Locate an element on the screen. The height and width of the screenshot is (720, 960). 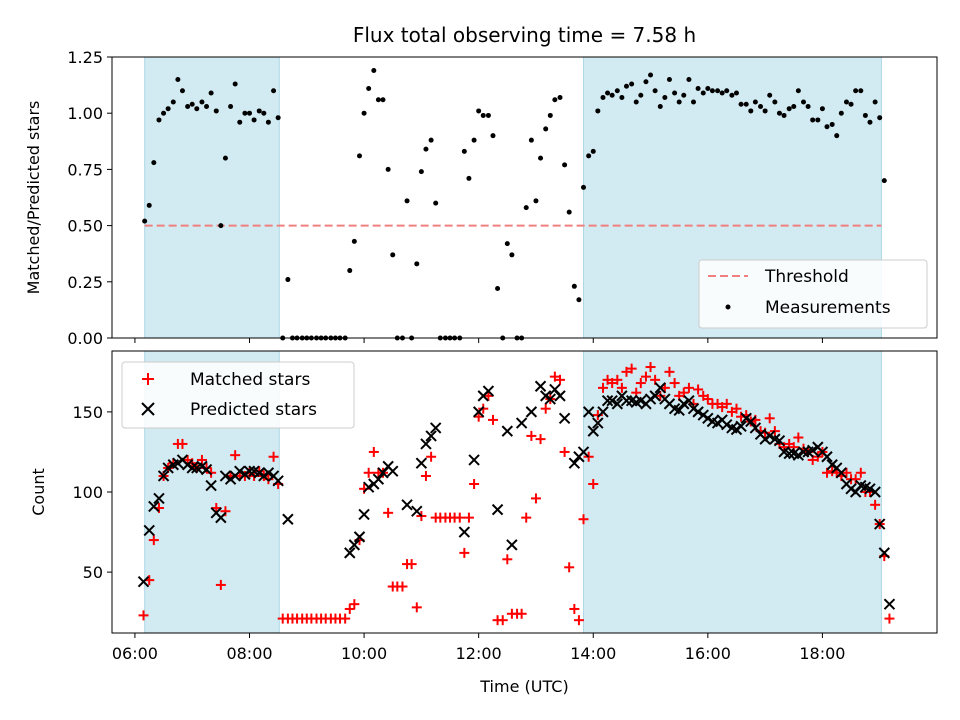
bottom-x-tick-label: 12:00 is located at coordinates (479, 653).